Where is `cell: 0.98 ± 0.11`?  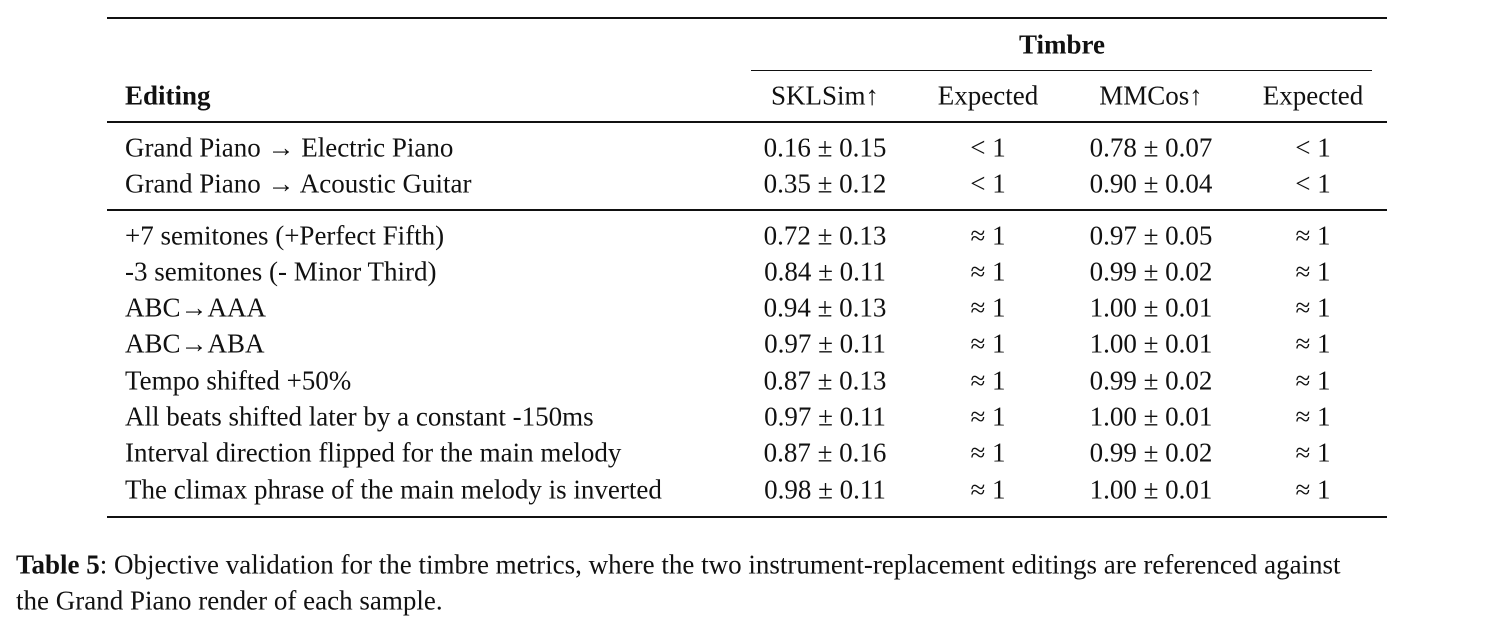 cell: 0.98 ± 0.11 is located at coordinates (825, 489).